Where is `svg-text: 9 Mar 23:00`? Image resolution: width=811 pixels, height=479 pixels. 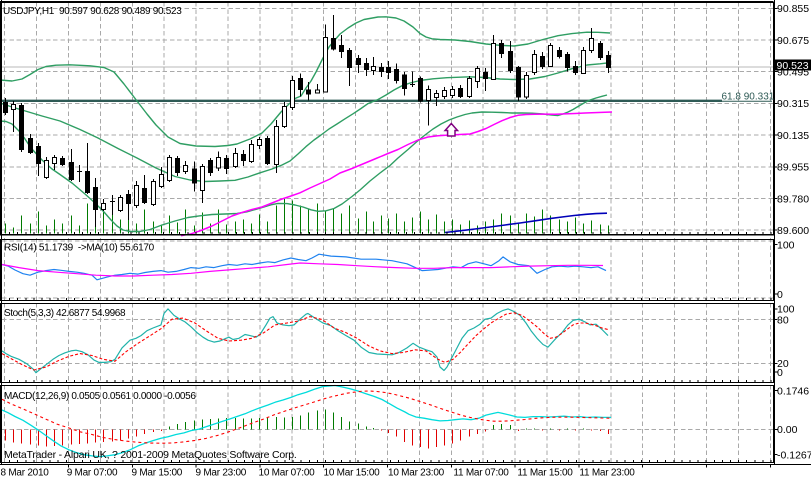
svg-text: 9 Mar 23:00 is located at coordinates (220, 473).